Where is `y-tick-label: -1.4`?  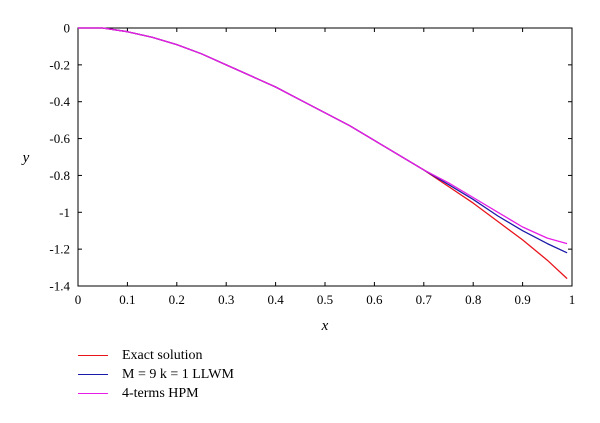 y-tick-label: -1.4 is located at coordinates (59, 286).